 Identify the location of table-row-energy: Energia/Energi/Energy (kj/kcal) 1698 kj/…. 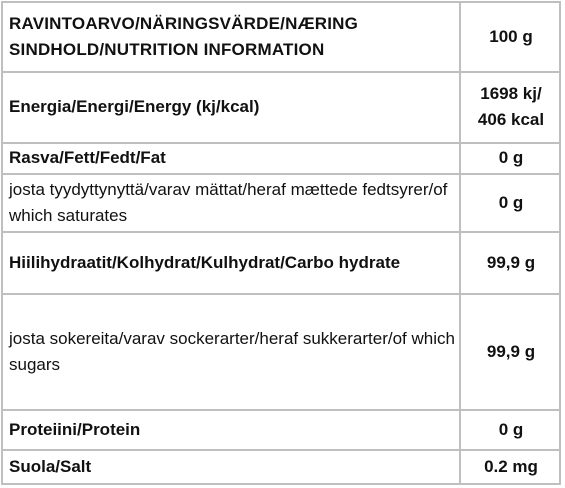
(281, 107).